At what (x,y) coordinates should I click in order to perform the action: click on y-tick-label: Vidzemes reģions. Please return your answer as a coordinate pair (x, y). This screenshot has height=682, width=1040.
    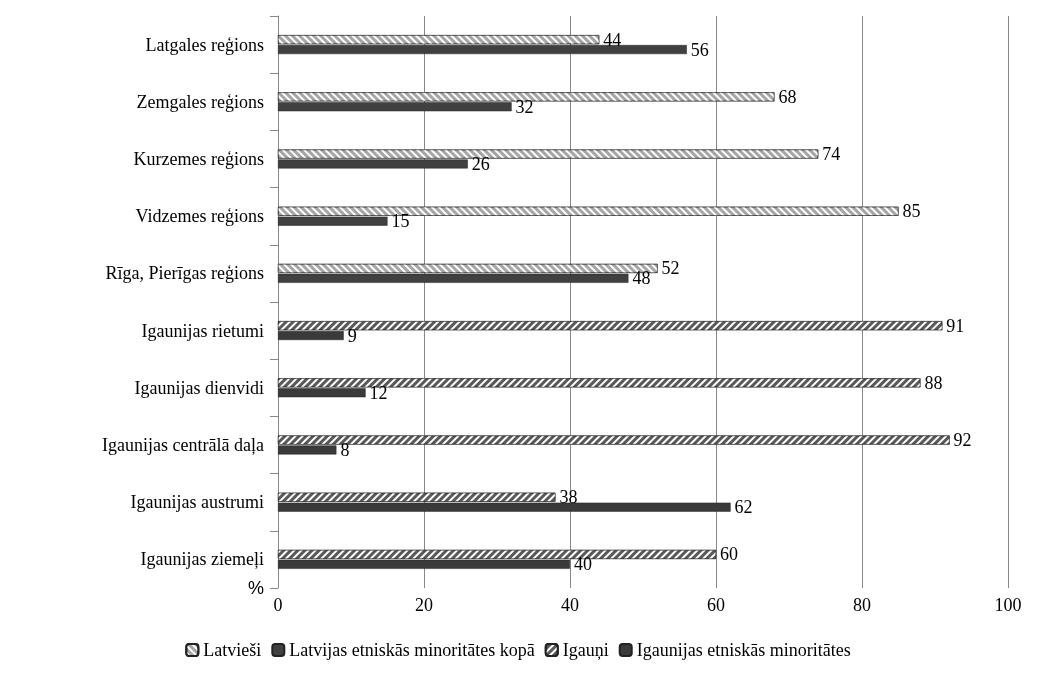
    Looking at the image, I should click on (199, 216).